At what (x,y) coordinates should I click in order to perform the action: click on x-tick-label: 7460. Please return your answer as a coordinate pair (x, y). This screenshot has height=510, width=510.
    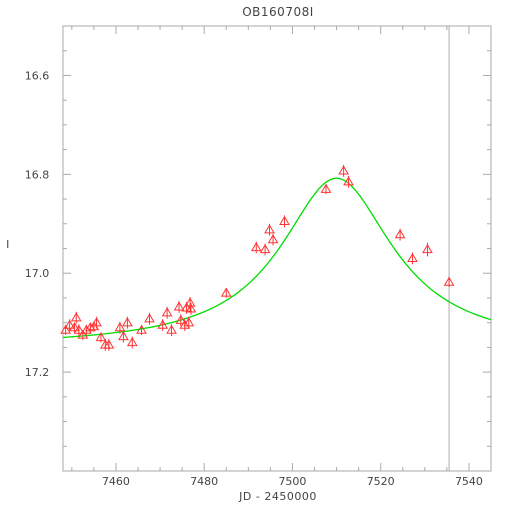
    Looking at the image, I should click on (116, 481).